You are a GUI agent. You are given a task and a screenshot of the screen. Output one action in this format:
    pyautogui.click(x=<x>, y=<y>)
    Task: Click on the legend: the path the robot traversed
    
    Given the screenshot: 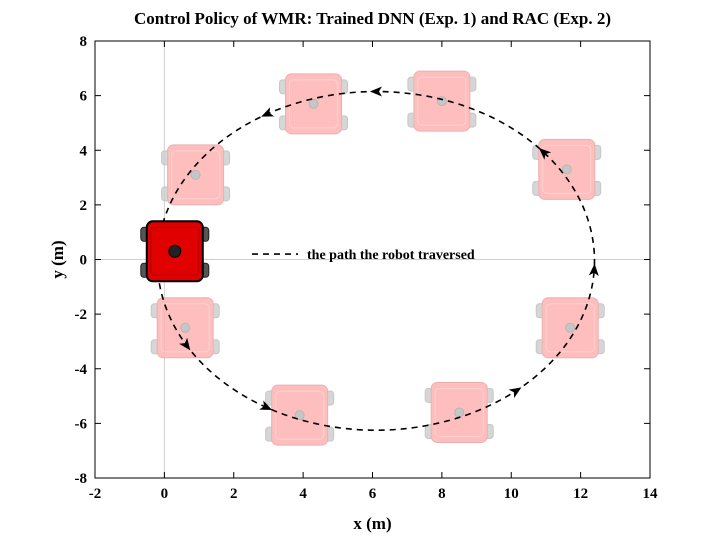 What is the action you would take?
    pyautogui.click(x=363, y=255)
    